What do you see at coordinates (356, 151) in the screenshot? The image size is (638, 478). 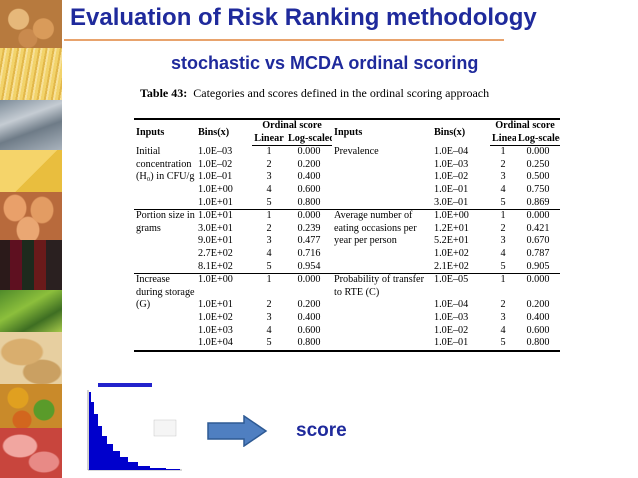 I see `cell-input-2: Prevalence` at bounding box center [356, 151].